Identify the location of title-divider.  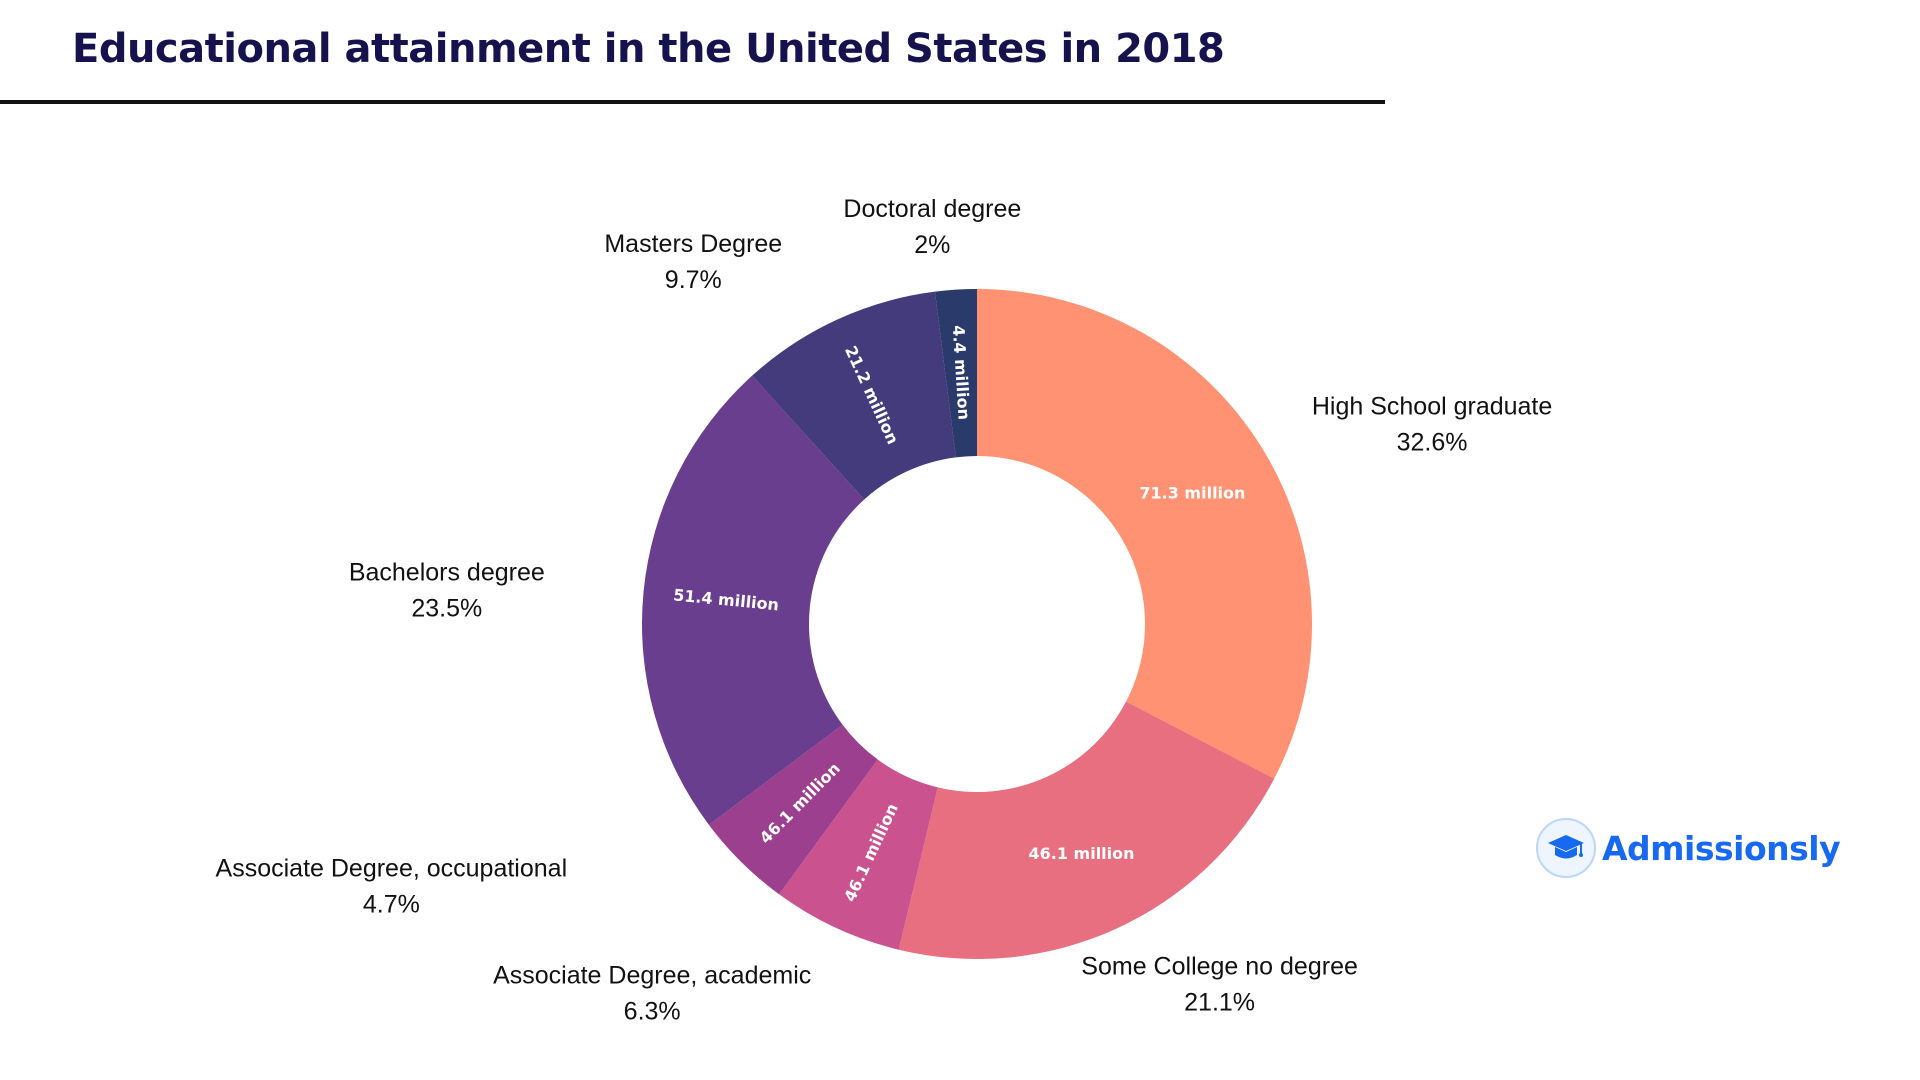
(692, 102).